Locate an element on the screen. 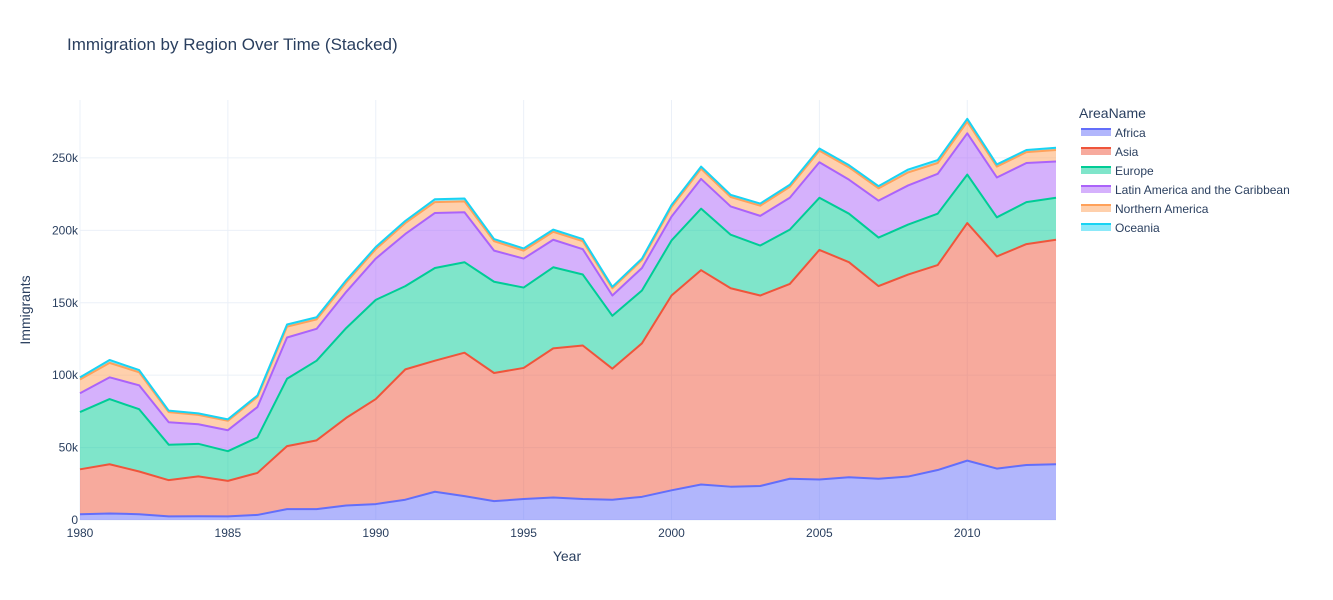 The width and height of the screenshot is (1333, 600). x-tick-label: 2010 is located at coordinates (967, 533).